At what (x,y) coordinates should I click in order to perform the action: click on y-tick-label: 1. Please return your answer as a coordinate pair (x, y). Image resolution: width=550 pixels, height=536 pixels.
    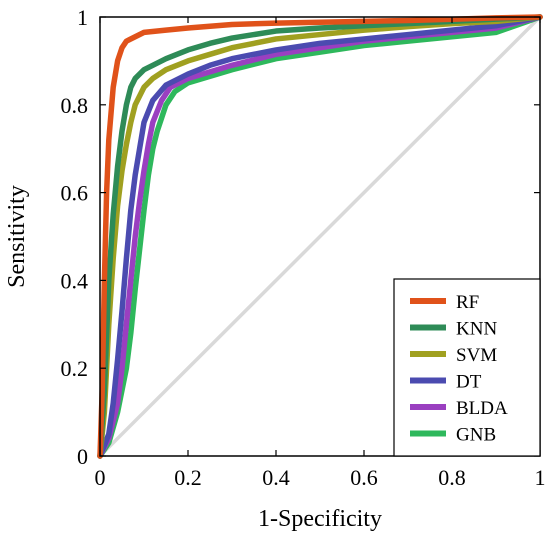
    Looking at the image, I should click on (82, 17).